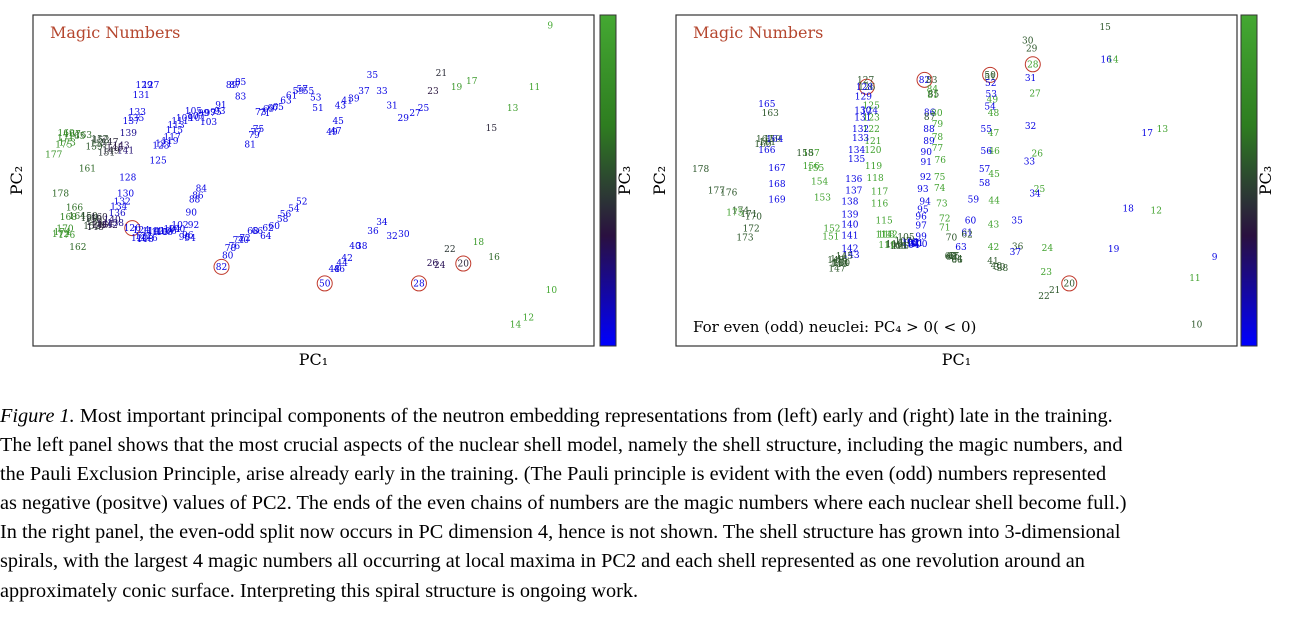 Image resolution: width=1302 pixels, height=622 pixels. I want to click on point-label-53: 53, so click(992, 95).